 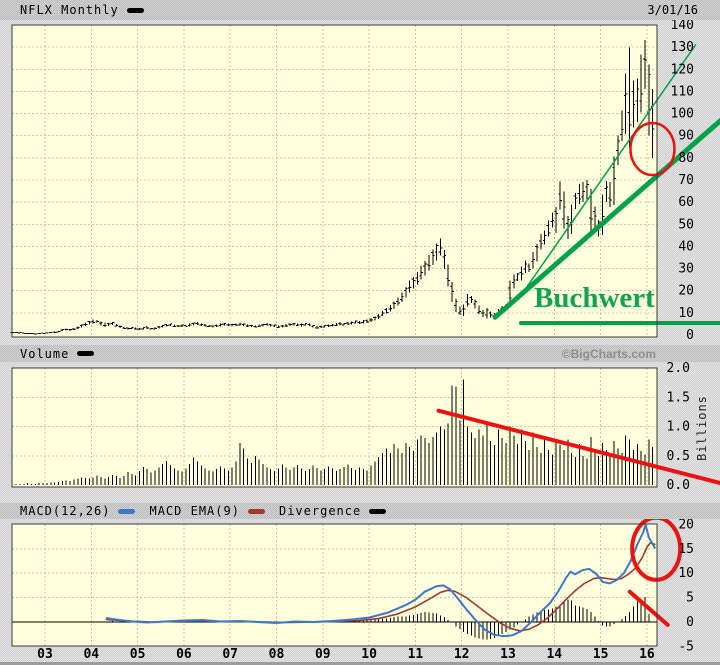 What do you see at coordinates (360, 663) in the screenshot?
I see `bottom-edge-divider` at bounding box center [360, 663].